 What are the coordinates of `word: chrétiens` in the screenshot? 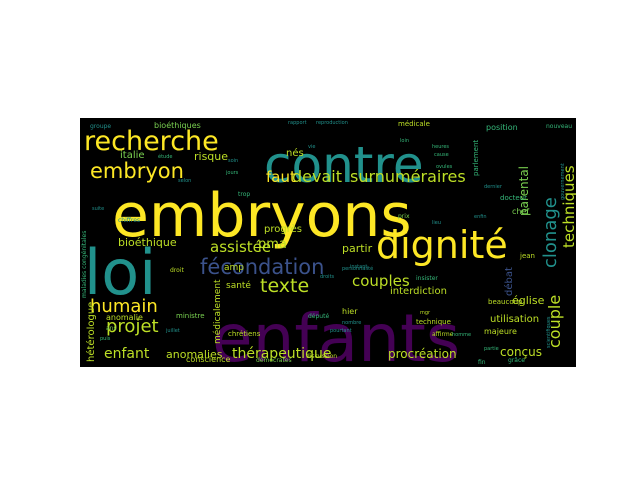 It's located at (244, 334).